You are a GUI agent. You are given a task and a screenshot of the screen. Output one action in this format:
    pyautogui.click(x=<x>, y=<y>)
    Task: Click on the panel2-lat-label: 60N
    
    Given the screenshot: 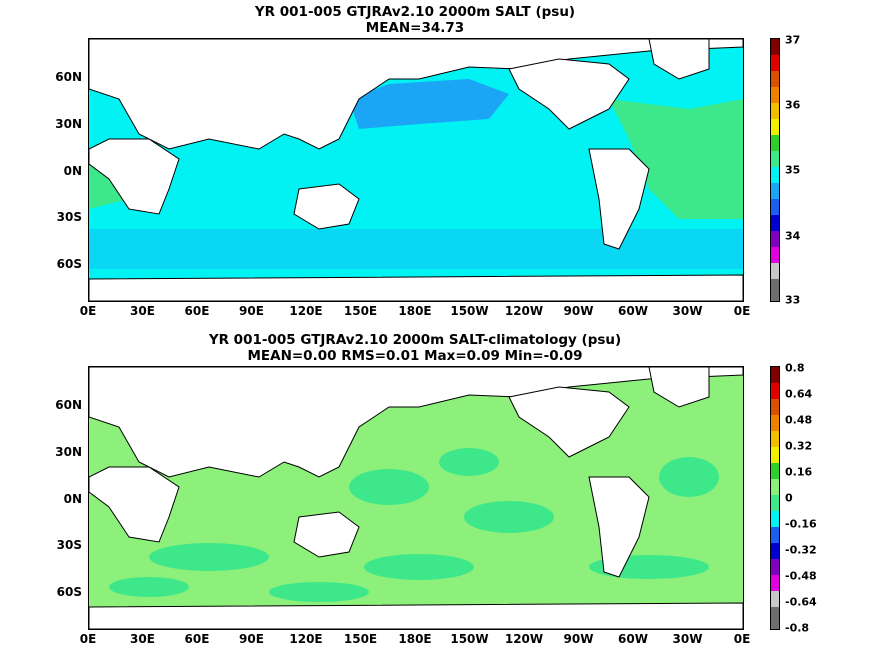 What is the action you would take?
    pyautogui.click(x=68, y=405)
    